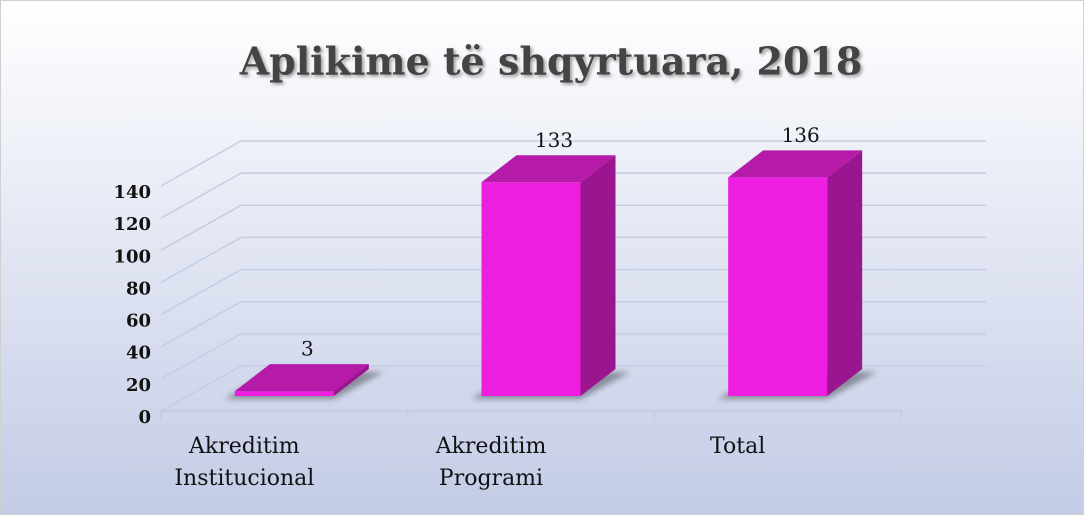 This screenshot has width=1084, height=515. I want to click on y-tick-label: 100, so click(132, 256).